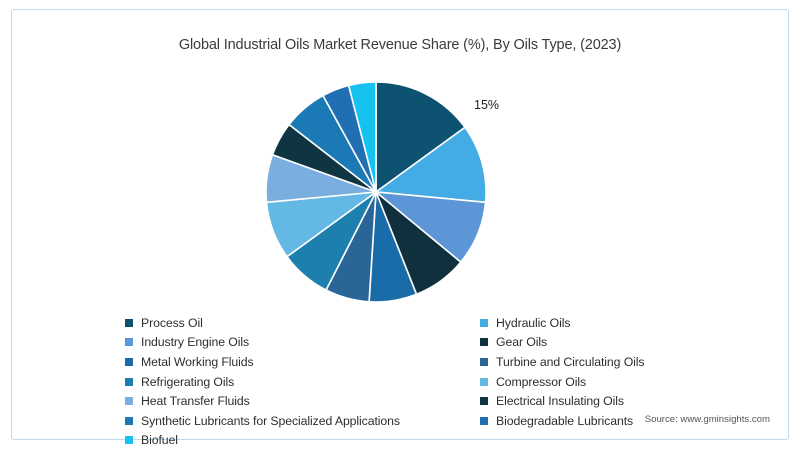 Image resolution: width=800 pixels, height=450 pixels. I want to click on legend-item: Gear Oils, so click(562, 343).